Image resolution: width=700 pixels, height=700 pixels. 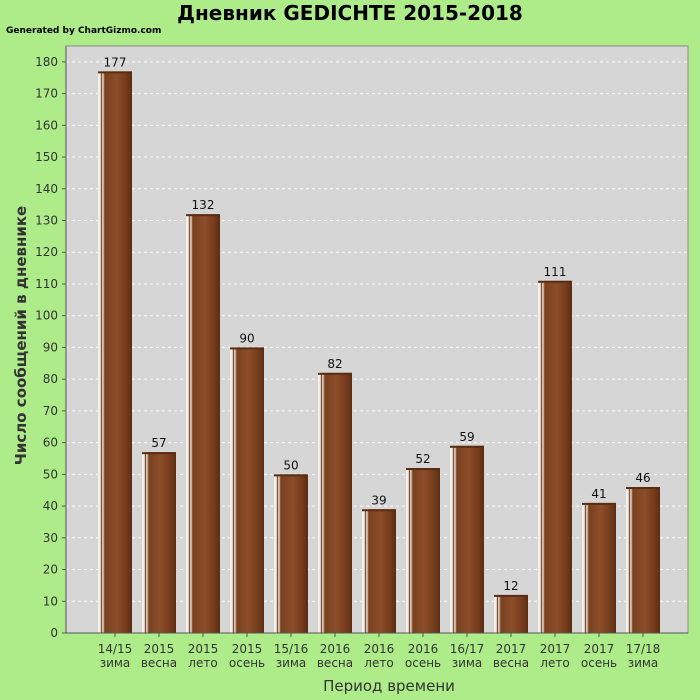 What do you see at coordinates (643, 649) in the screenshot?
I see `x-tick-label: 17/18` at bounding box center [643, 649].